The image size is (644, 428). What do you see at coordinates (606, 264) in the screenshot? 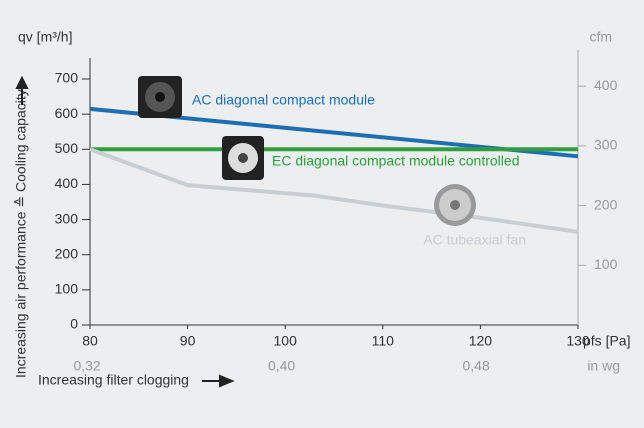
I see `y2-tick-label: 100` at bounding box center [606, 264].